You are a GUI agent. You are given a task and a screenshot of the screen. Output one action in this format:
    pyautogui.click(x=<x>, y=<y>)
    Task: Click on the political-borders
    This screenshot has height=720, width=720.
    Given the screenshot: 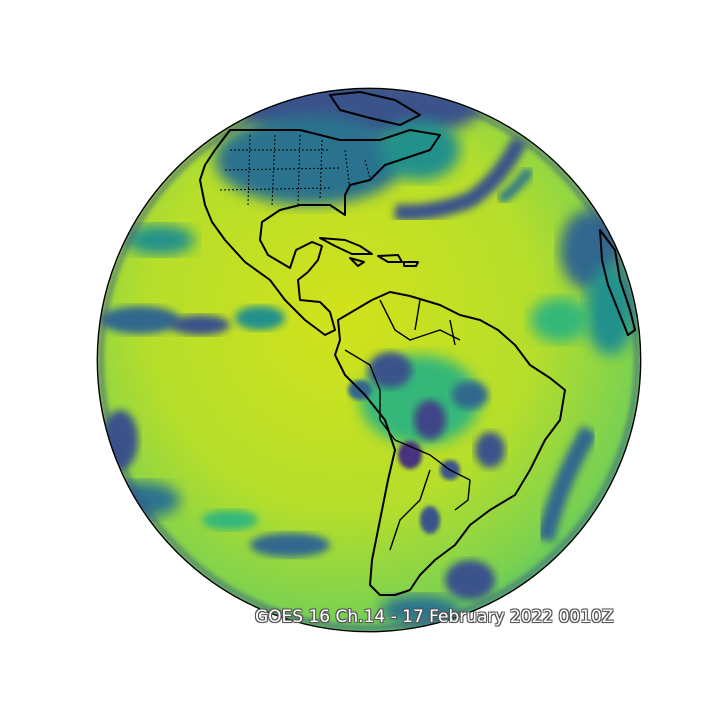 What is the action you would take?
    pyautogui.click(x=295, y=170)
    